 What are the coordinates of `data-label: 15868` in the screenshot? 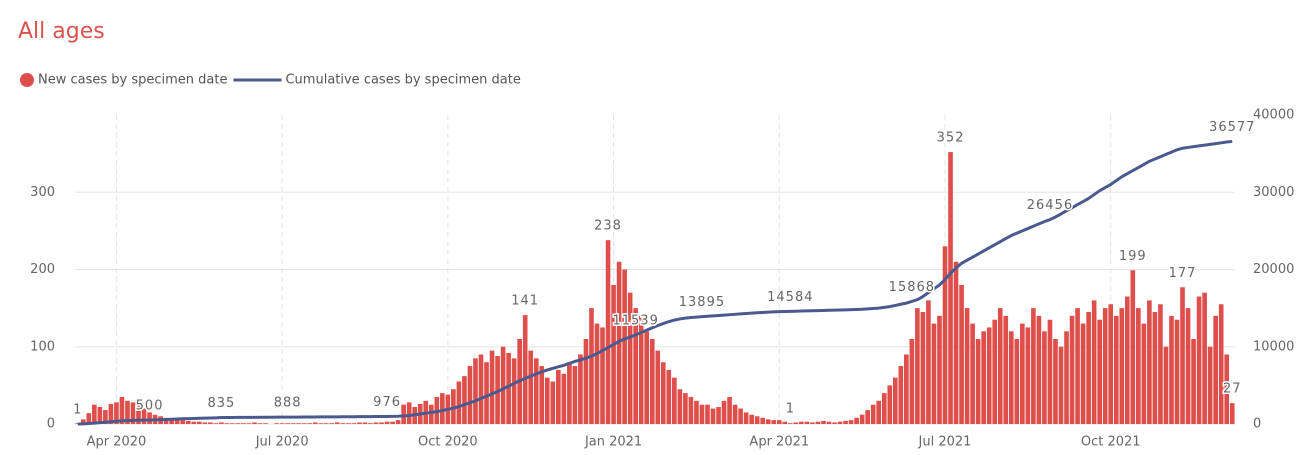 It's located at (912, 287).